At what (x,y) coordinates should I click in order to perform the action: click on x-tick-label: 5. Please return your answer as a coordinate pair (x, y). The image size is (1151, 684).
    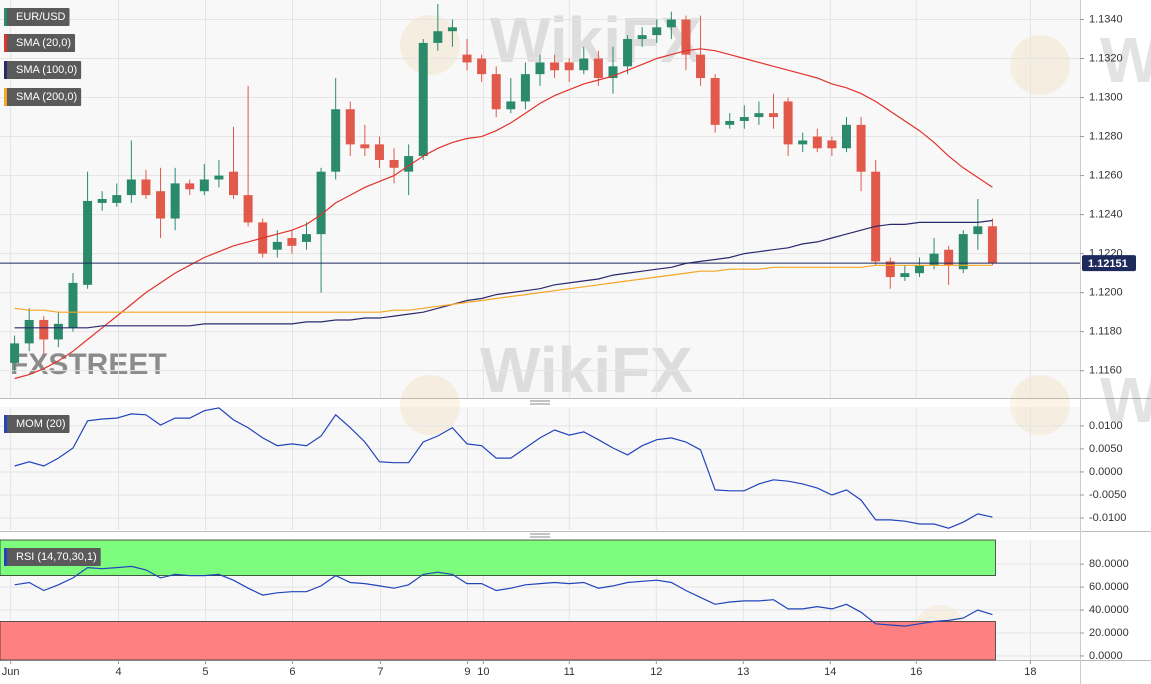
    Looking at the image, I should click on (205, 672).